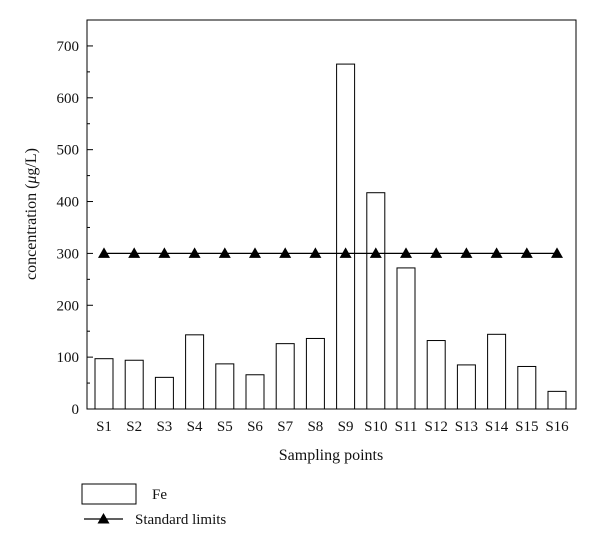  What do you see at coordinates (497, 371) in the screenshot?
I see `bar-s14` at bounding box center [497, 371].